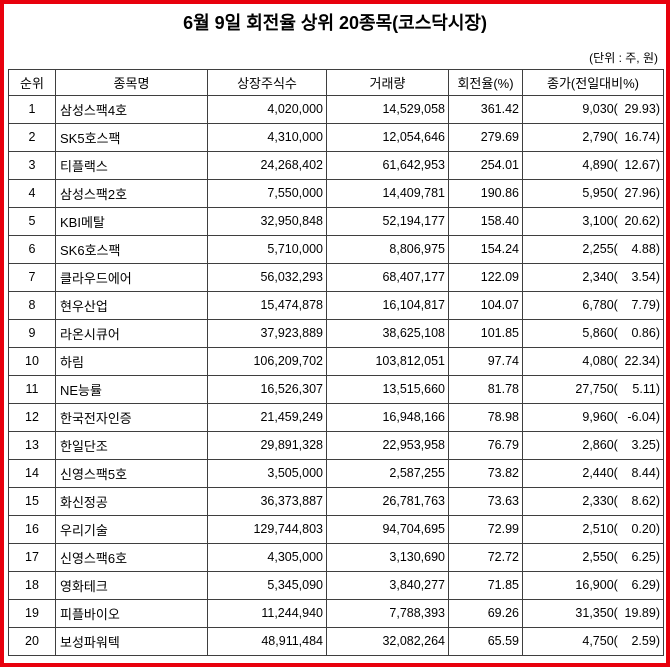  I want to click on turnover-cell: 158.40, so click(485, 221).